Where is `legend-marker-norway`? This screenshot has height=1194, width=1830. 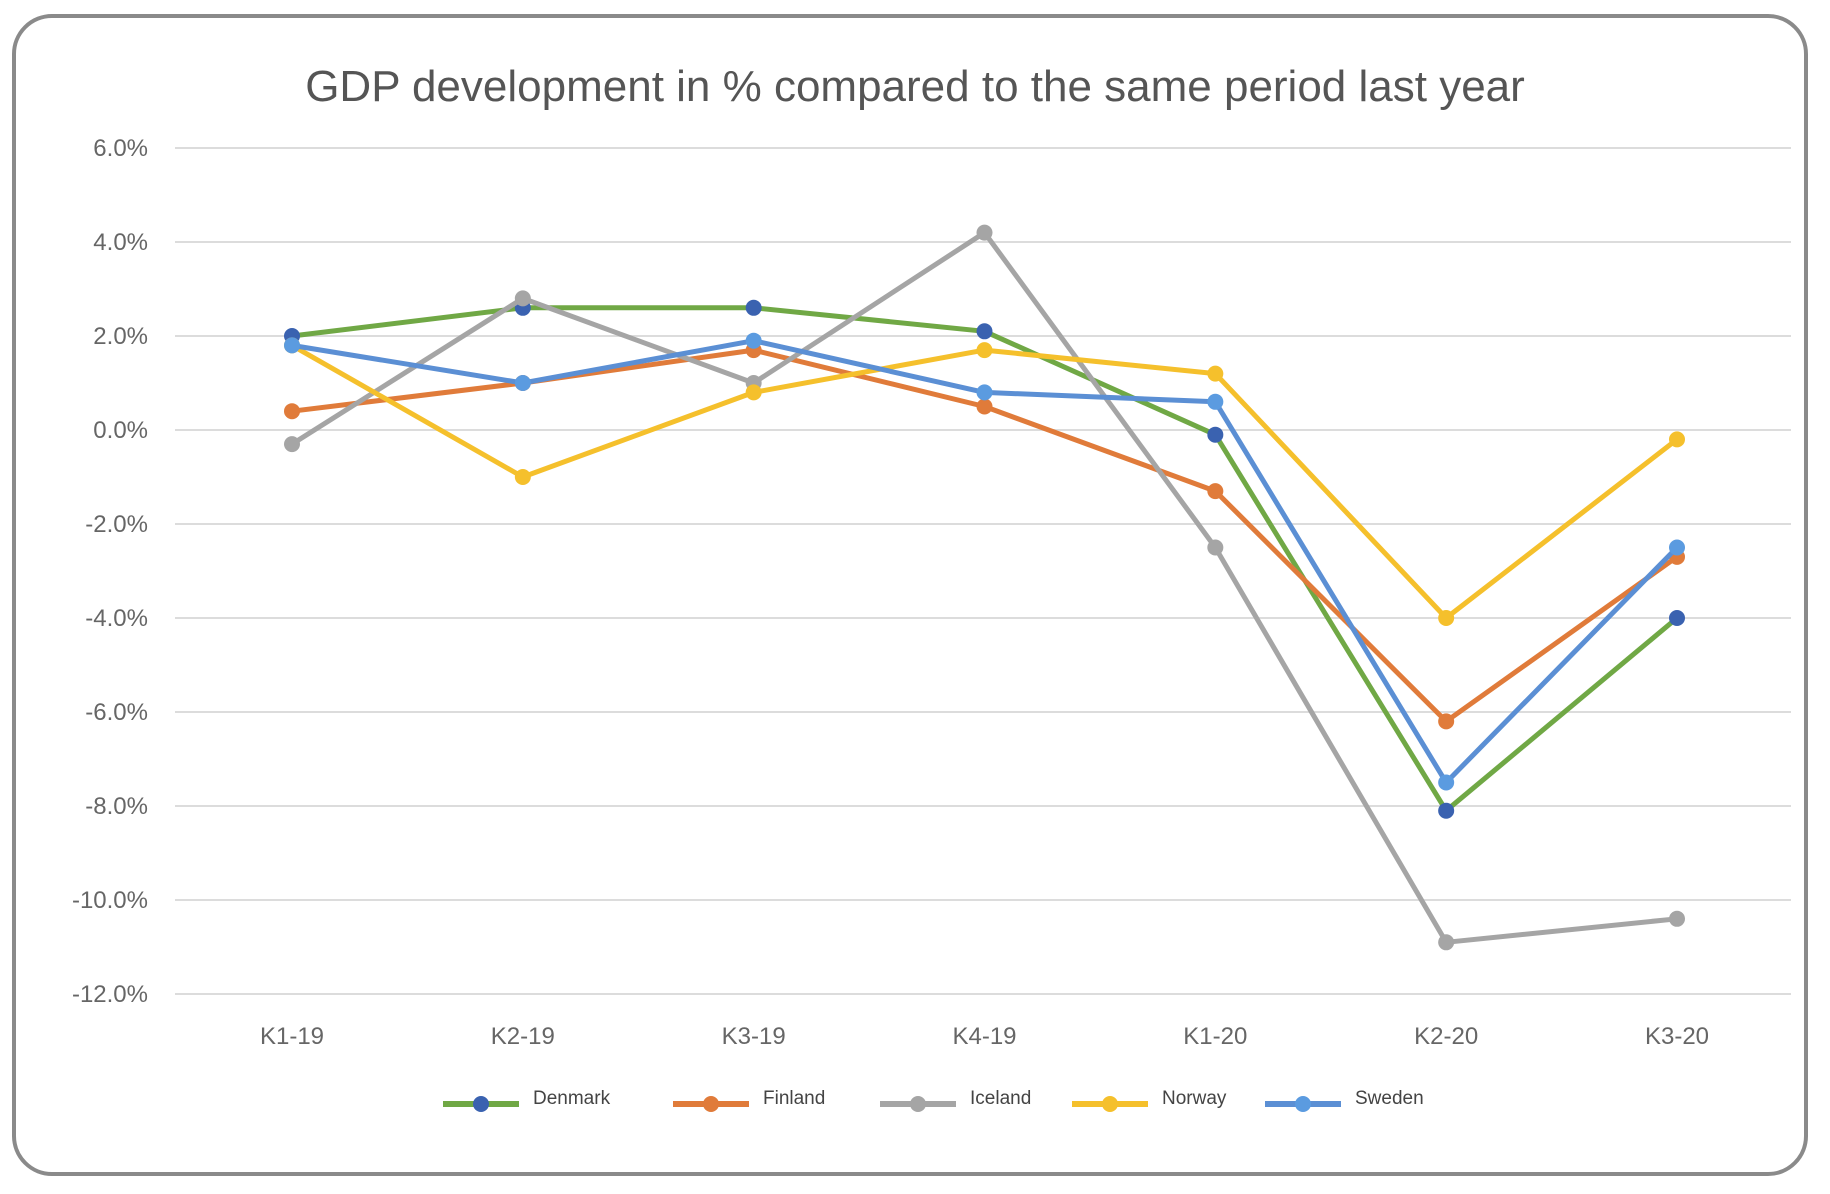 legend-marker-norway is located at coordinates (1110, 1104).